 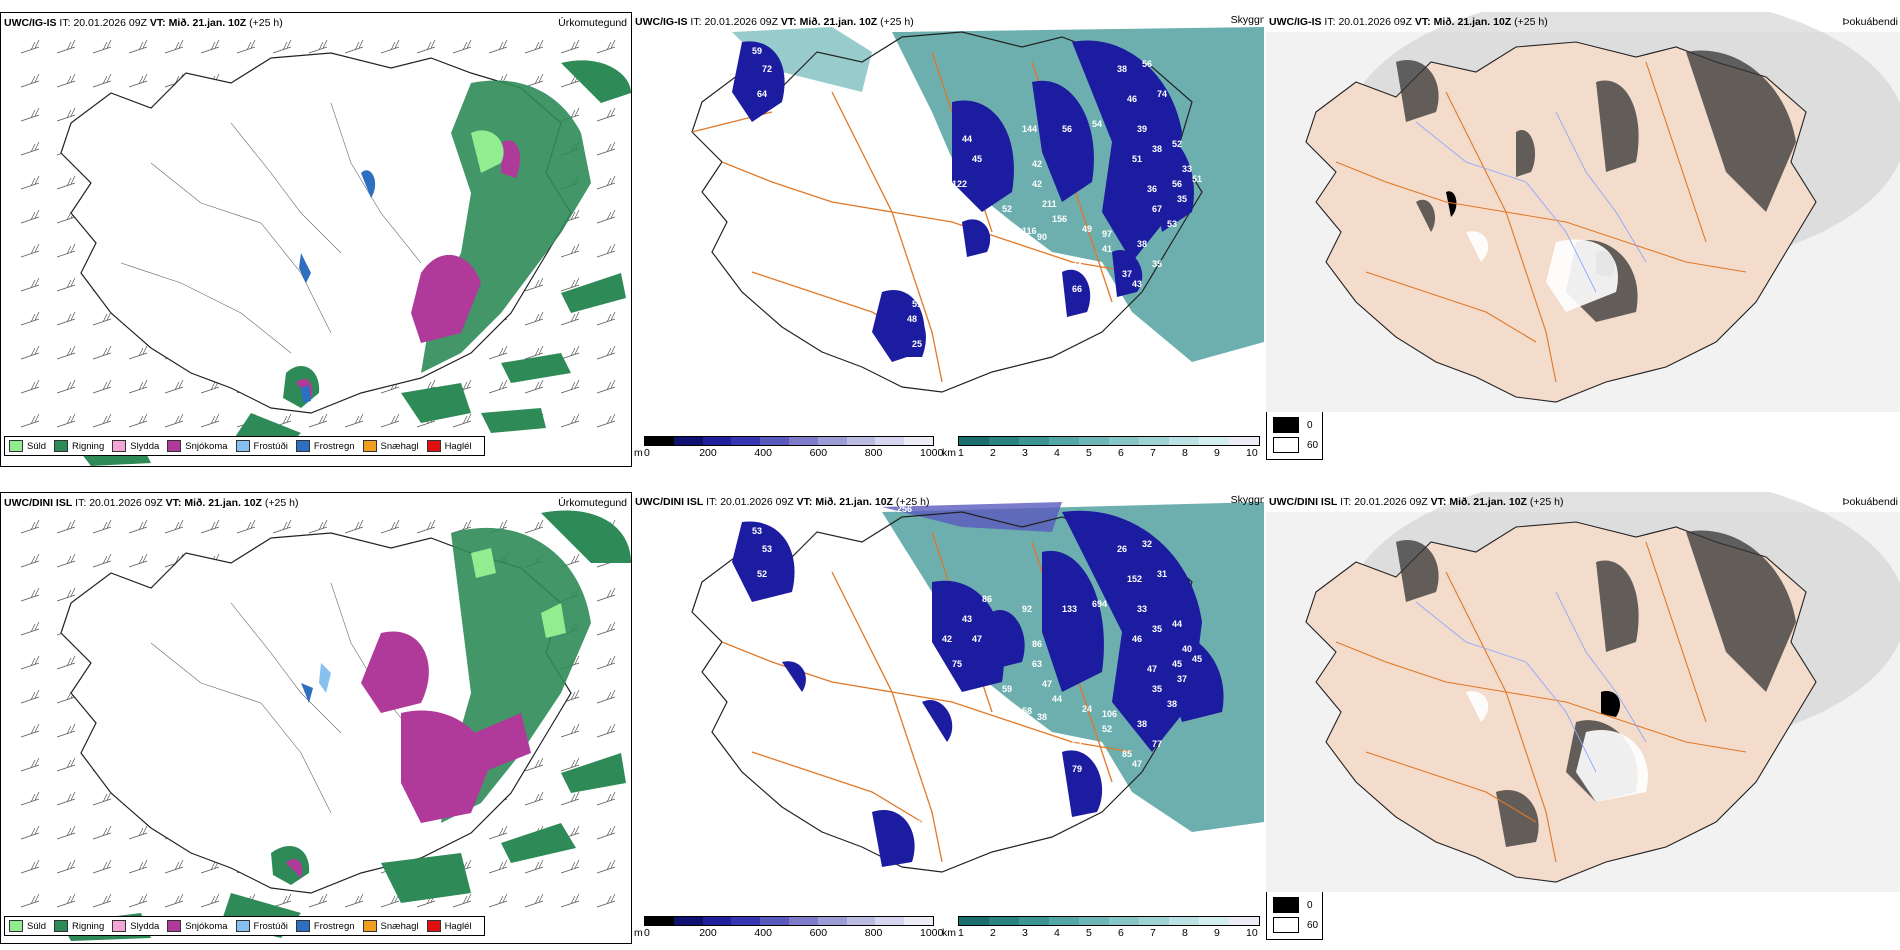 I want to click on visibility-value-label: 86, so click(x=987, y=599).